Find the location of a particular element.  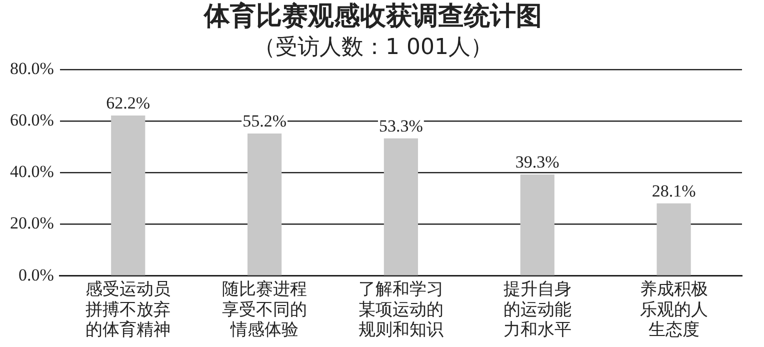

data-label: 28.1% is located at coordinates (674, 190).